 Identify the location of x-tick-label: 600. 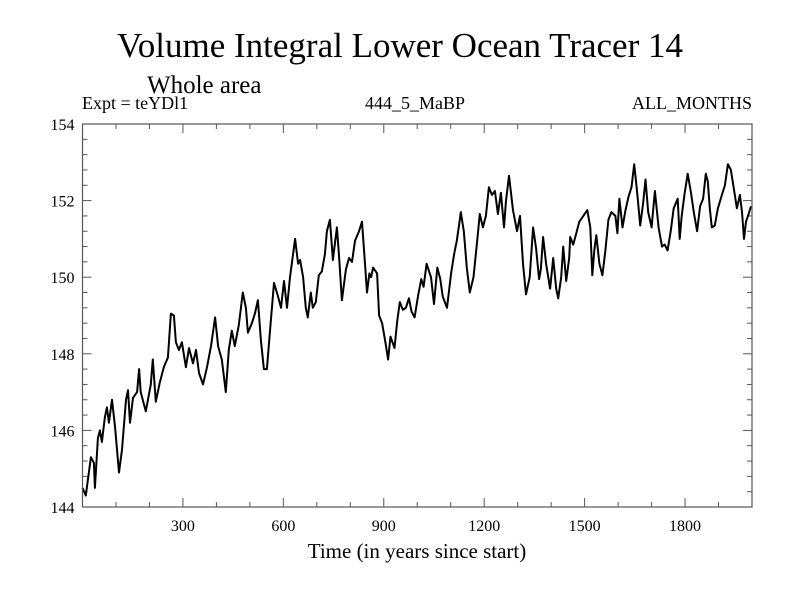
(283, 526).